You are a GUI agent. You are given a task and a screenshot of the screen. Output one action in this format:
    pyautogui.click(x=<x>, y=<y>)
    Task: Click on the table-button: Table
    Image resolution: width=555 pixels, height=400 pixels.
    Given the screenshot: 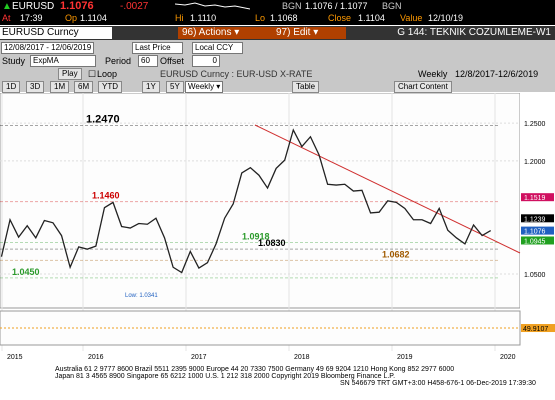 What is the action you would take?
    pyautogui.click(x=306, y=87)
    